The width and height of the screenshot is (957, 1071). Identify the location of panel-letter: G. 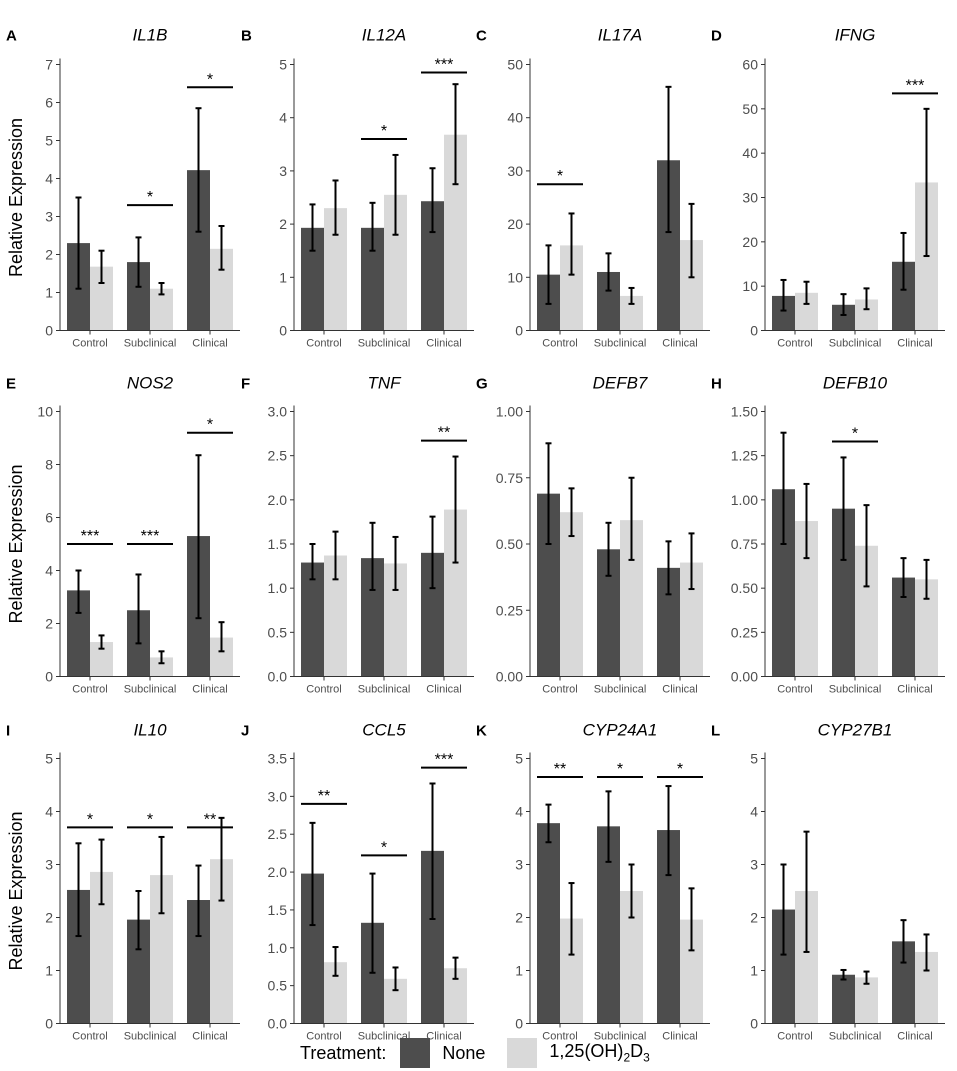
(482, 384).